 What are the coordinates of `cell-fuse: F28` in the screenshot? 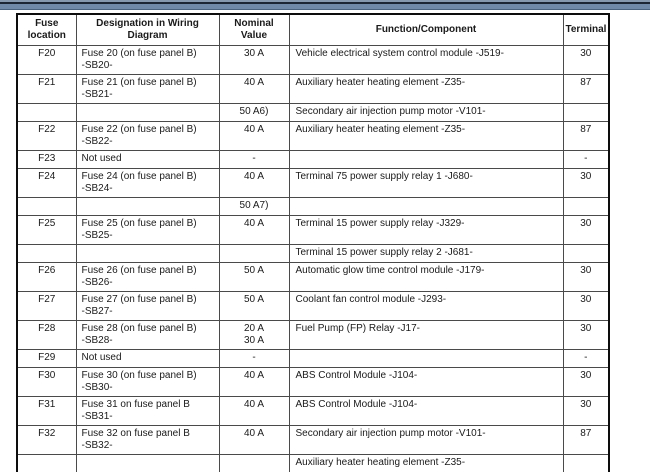 It's located at (46, 335).